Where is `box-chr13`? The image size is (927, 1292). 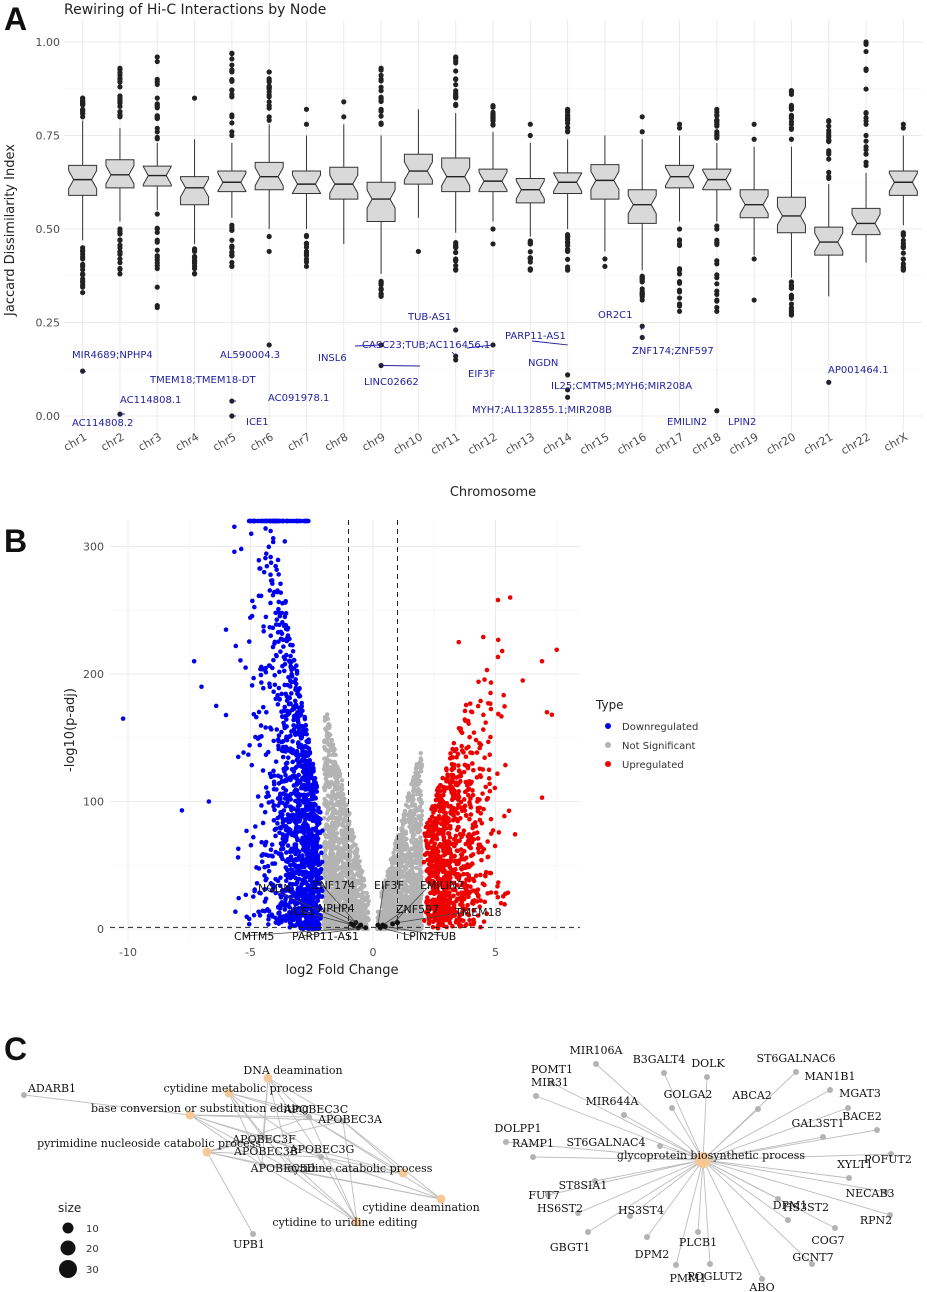
box-chr13 is located at coordinates (530, 197).